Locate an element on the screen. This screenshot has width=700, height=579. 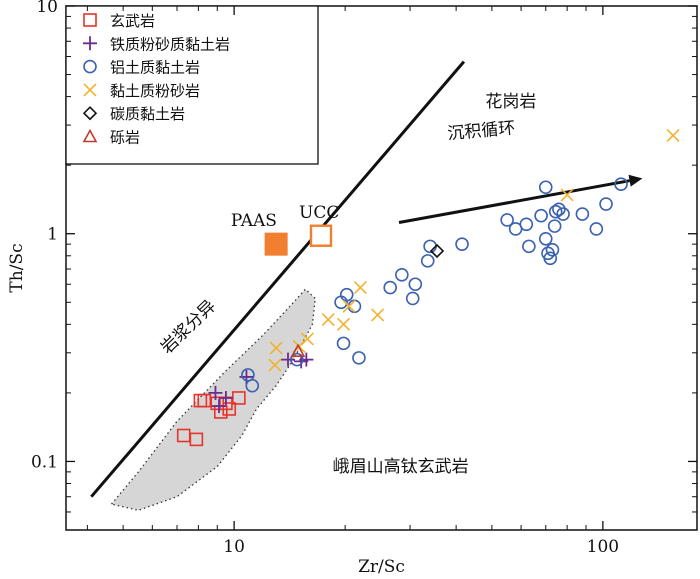
y-tick-label-1: 1 is located at coordinates (52, 235).